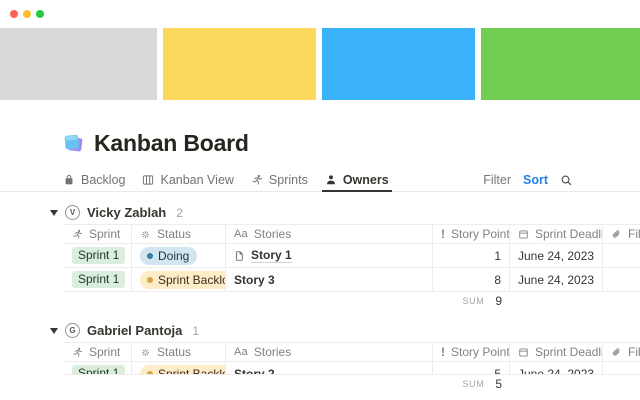 This screenshot has width=640, height=400. I want to click on story-cell: Story 3, so click(329, 279).